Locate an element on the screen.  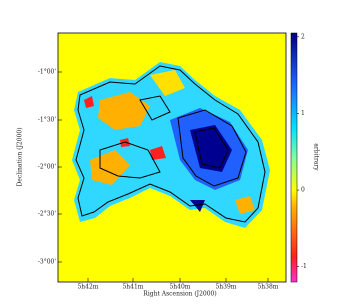
colorbar-tick-label: -1 is located at coordinates (304, 266).